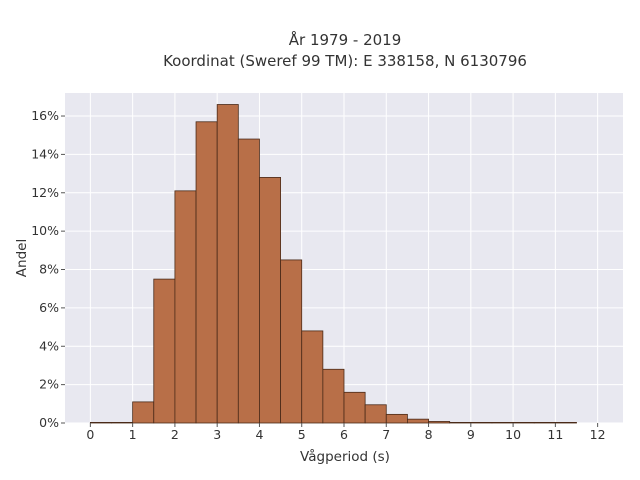 The height and width of the screenshot is (480, 640). What do you see at coordinates (133, 434) in the screenshot?
I see `x-tick-label: 1` at bounding box center [133, 434].